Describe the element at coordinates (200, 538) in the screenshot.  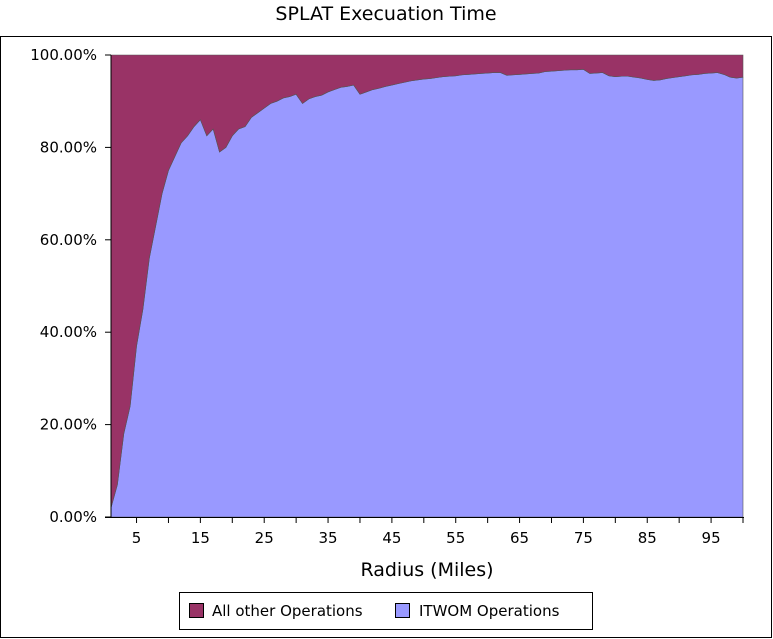
I see `x-tick-label: 15` at that location.